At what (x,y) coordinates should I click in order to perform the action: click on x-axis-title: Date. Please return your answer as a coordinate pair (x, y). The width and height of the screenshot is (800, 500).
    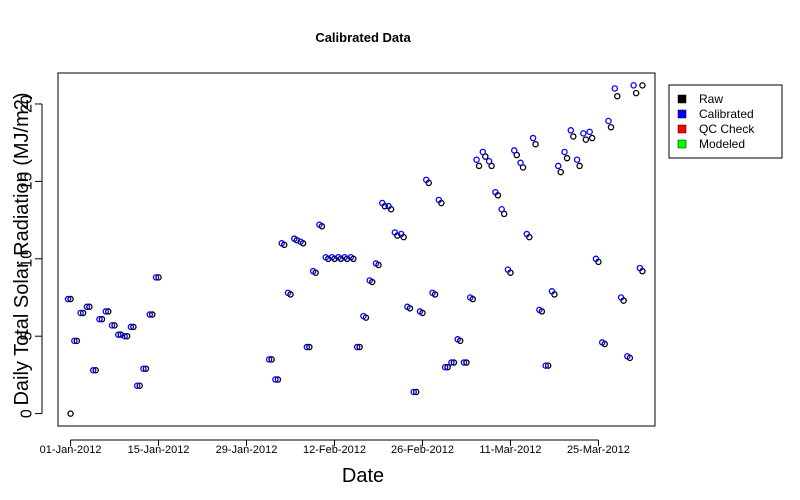
    Looking at the image, I should click on (363, 476).